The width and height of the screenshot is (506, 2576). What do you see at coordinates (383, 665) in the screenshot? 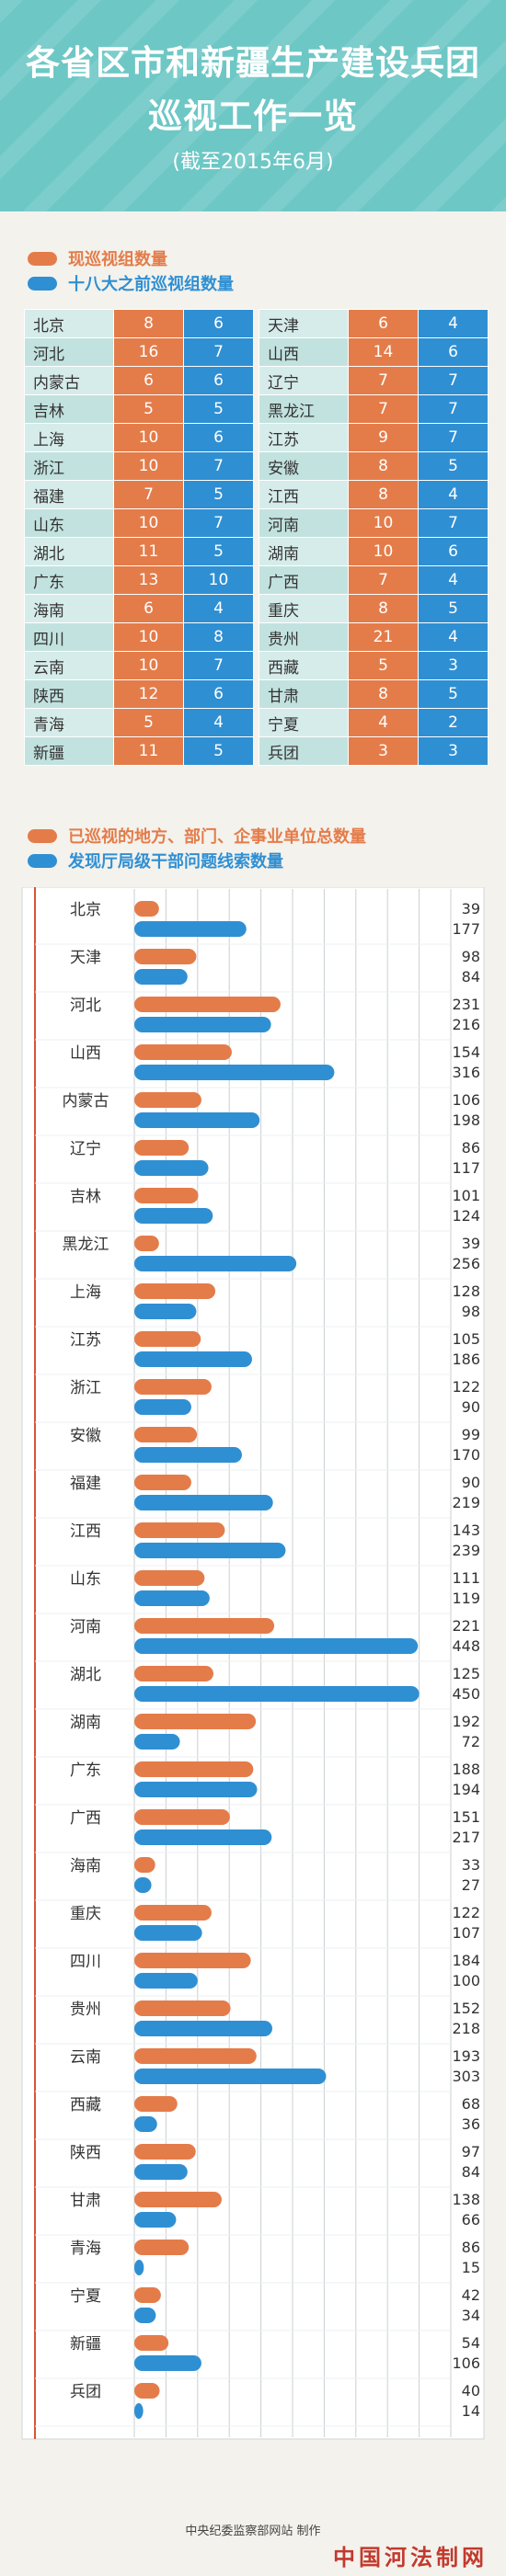
I see `current-count: 5` at bounding box center [383, 665].